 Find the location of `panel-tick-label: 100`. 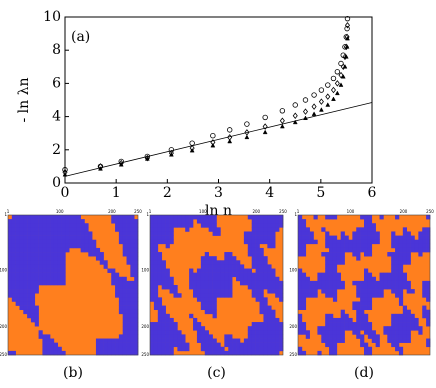

panel-tick-label: 100 is located at coordinates (203, 211).